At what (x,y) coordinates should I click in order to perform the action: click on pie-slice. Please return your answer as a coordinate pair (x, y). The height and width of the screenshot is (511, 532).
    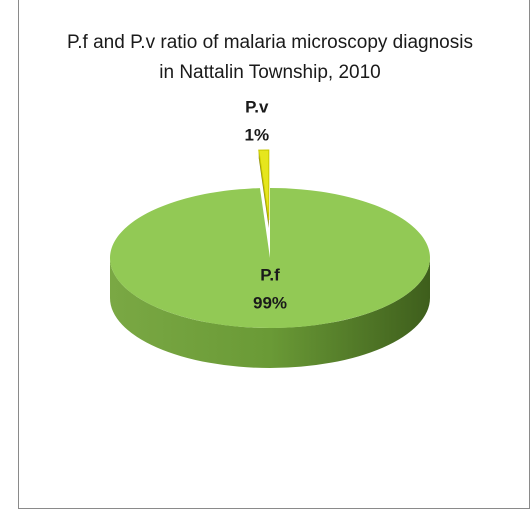
    Looking at the image, I should click on (264, 185).